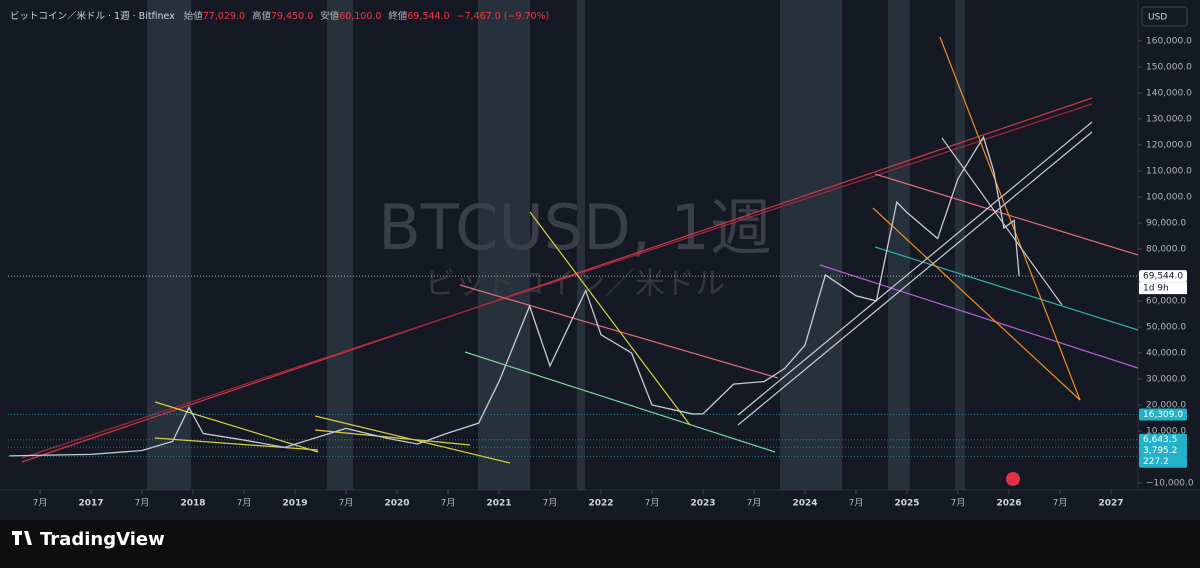 The image size is (1200, 568). Describe the element at coordinates (1160, 451) in the screenshot. I see `price-tag-label: 3,795.2` at that location.